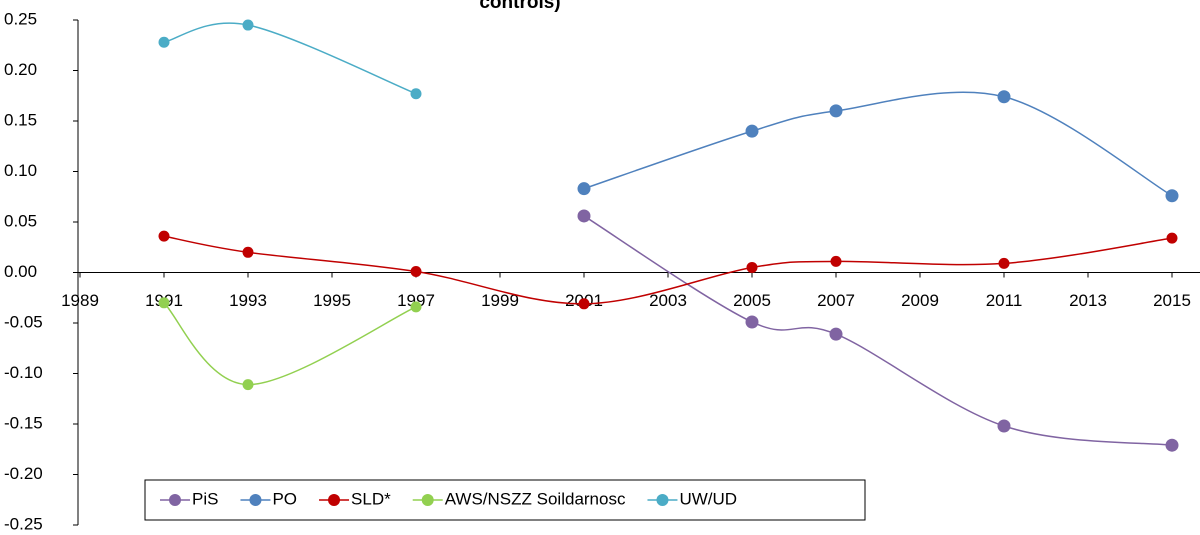  Describe the element at coordinates (23, 321) in the screenshot. I see `y-tick-label: -0.05` at that location.